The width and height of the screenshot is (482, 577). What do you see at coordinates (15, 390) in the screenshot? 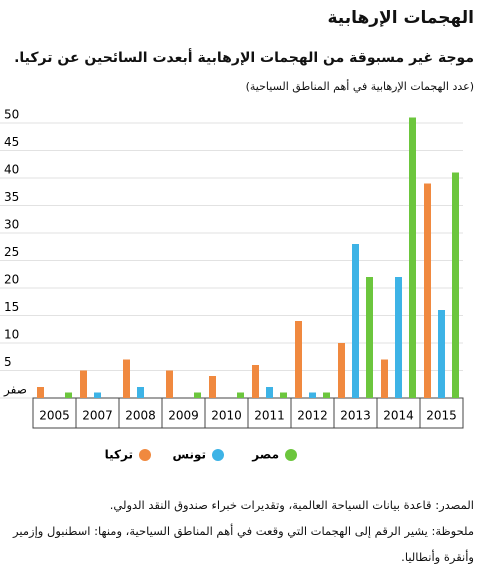
I see `y-tick-label: صفر` at bounding box center [15, 390].